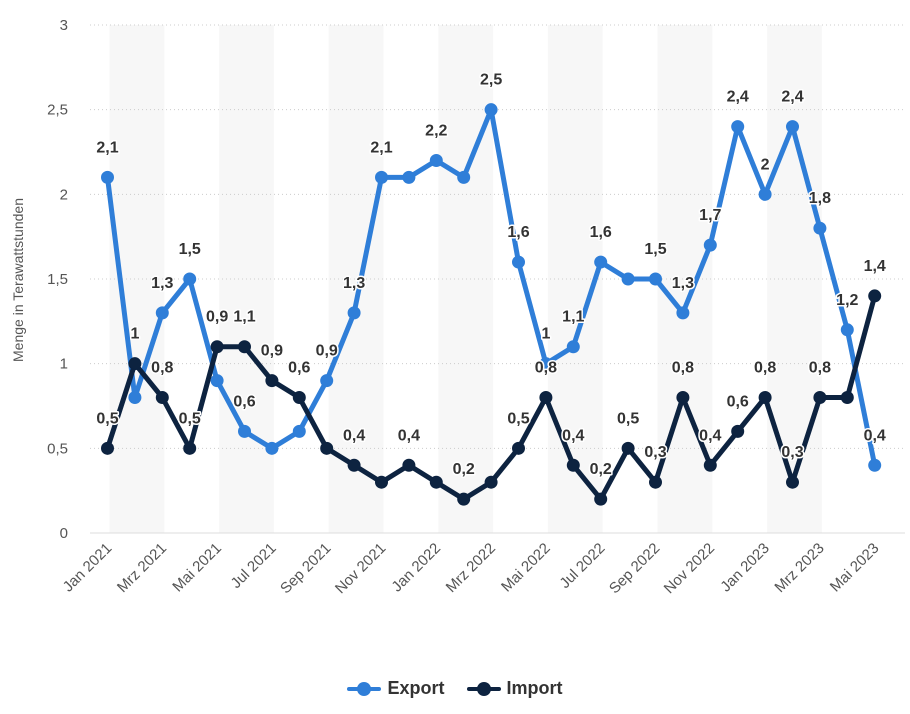 The height and width of the screenshot is (714, 910). Describe the element at coordinates (381, 147) in the screenshot. I see `data-label-export: 2,1` at that location.